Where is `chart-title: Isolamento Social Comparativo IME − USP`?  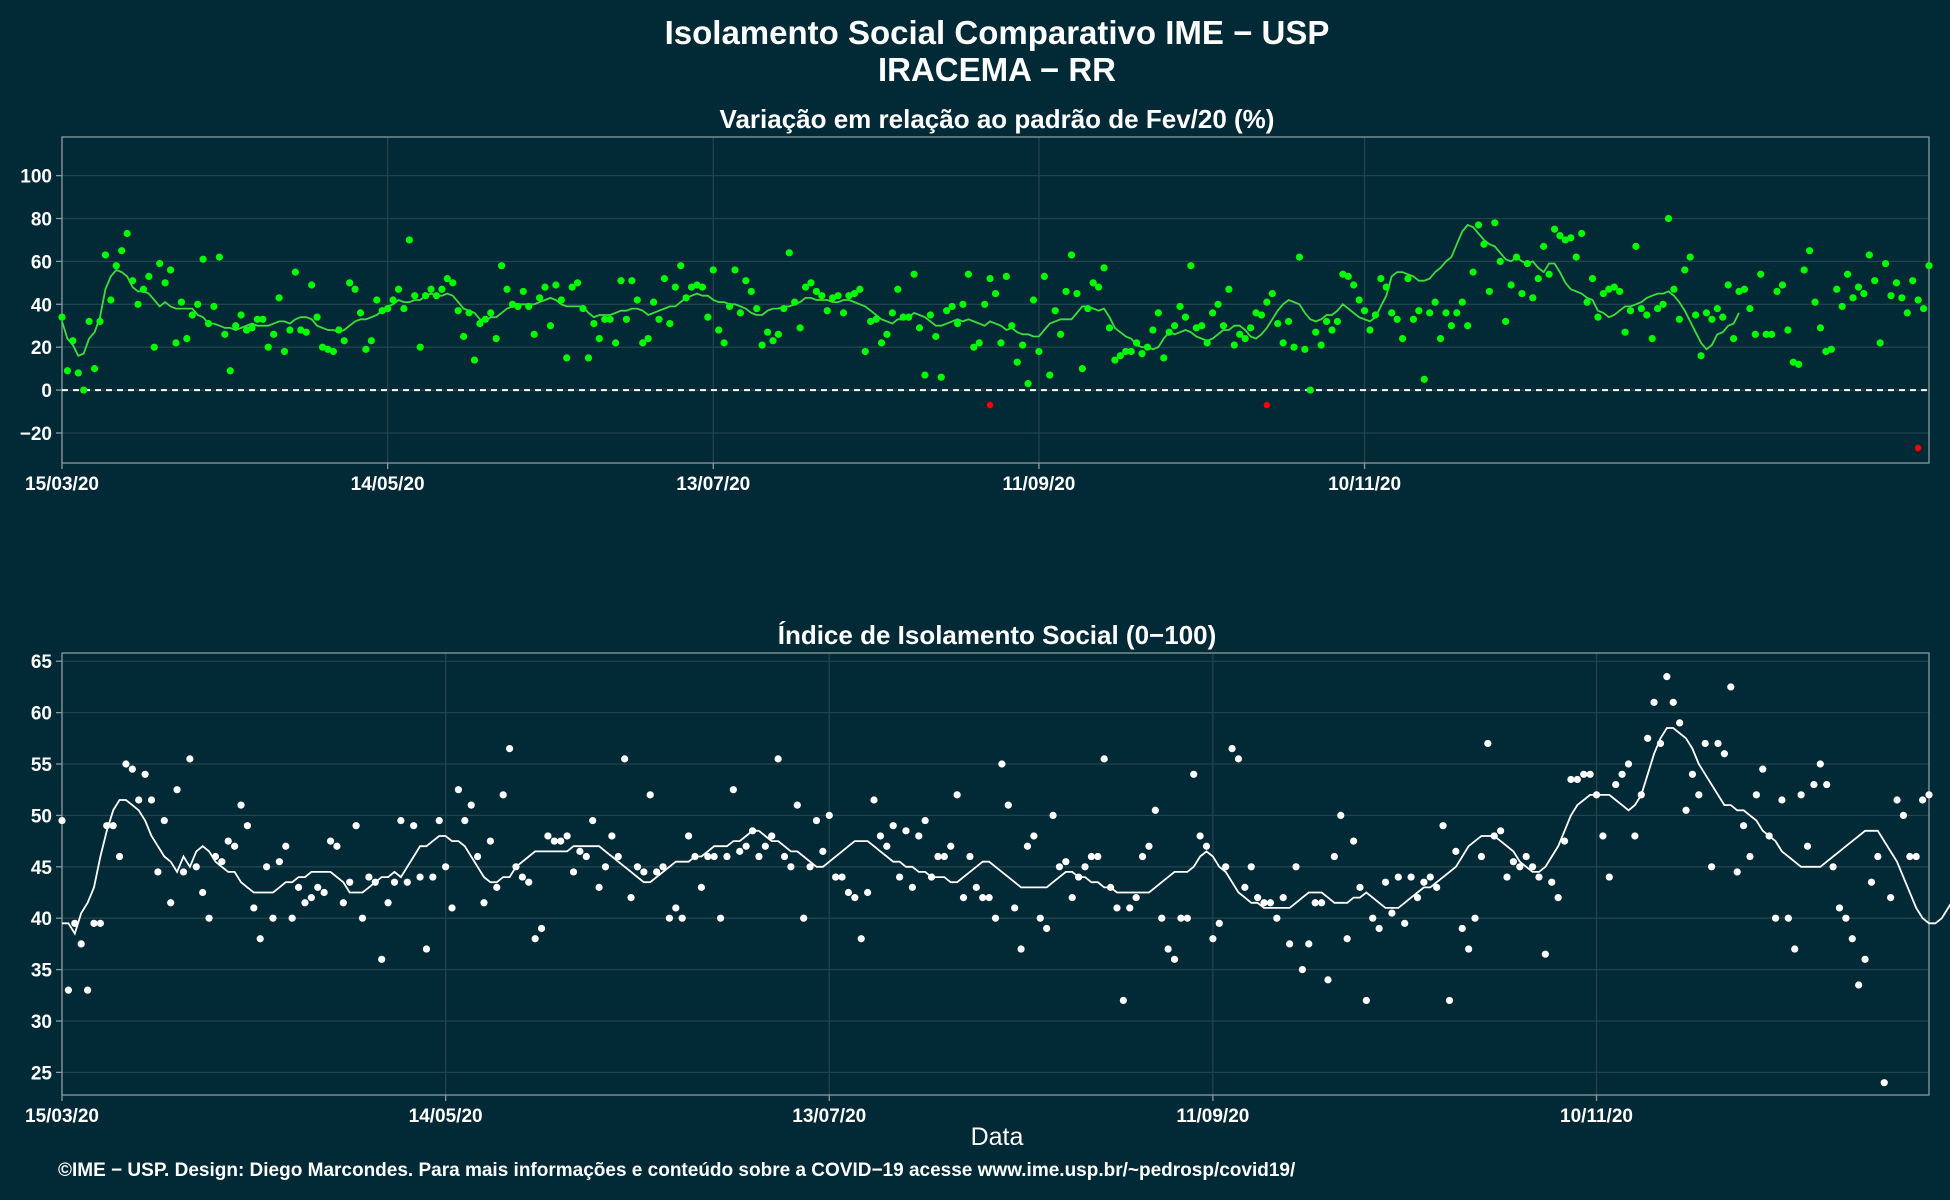
chart-title: Isolamento Social Comparativo IME − USP is located at coordinates (997, 32).